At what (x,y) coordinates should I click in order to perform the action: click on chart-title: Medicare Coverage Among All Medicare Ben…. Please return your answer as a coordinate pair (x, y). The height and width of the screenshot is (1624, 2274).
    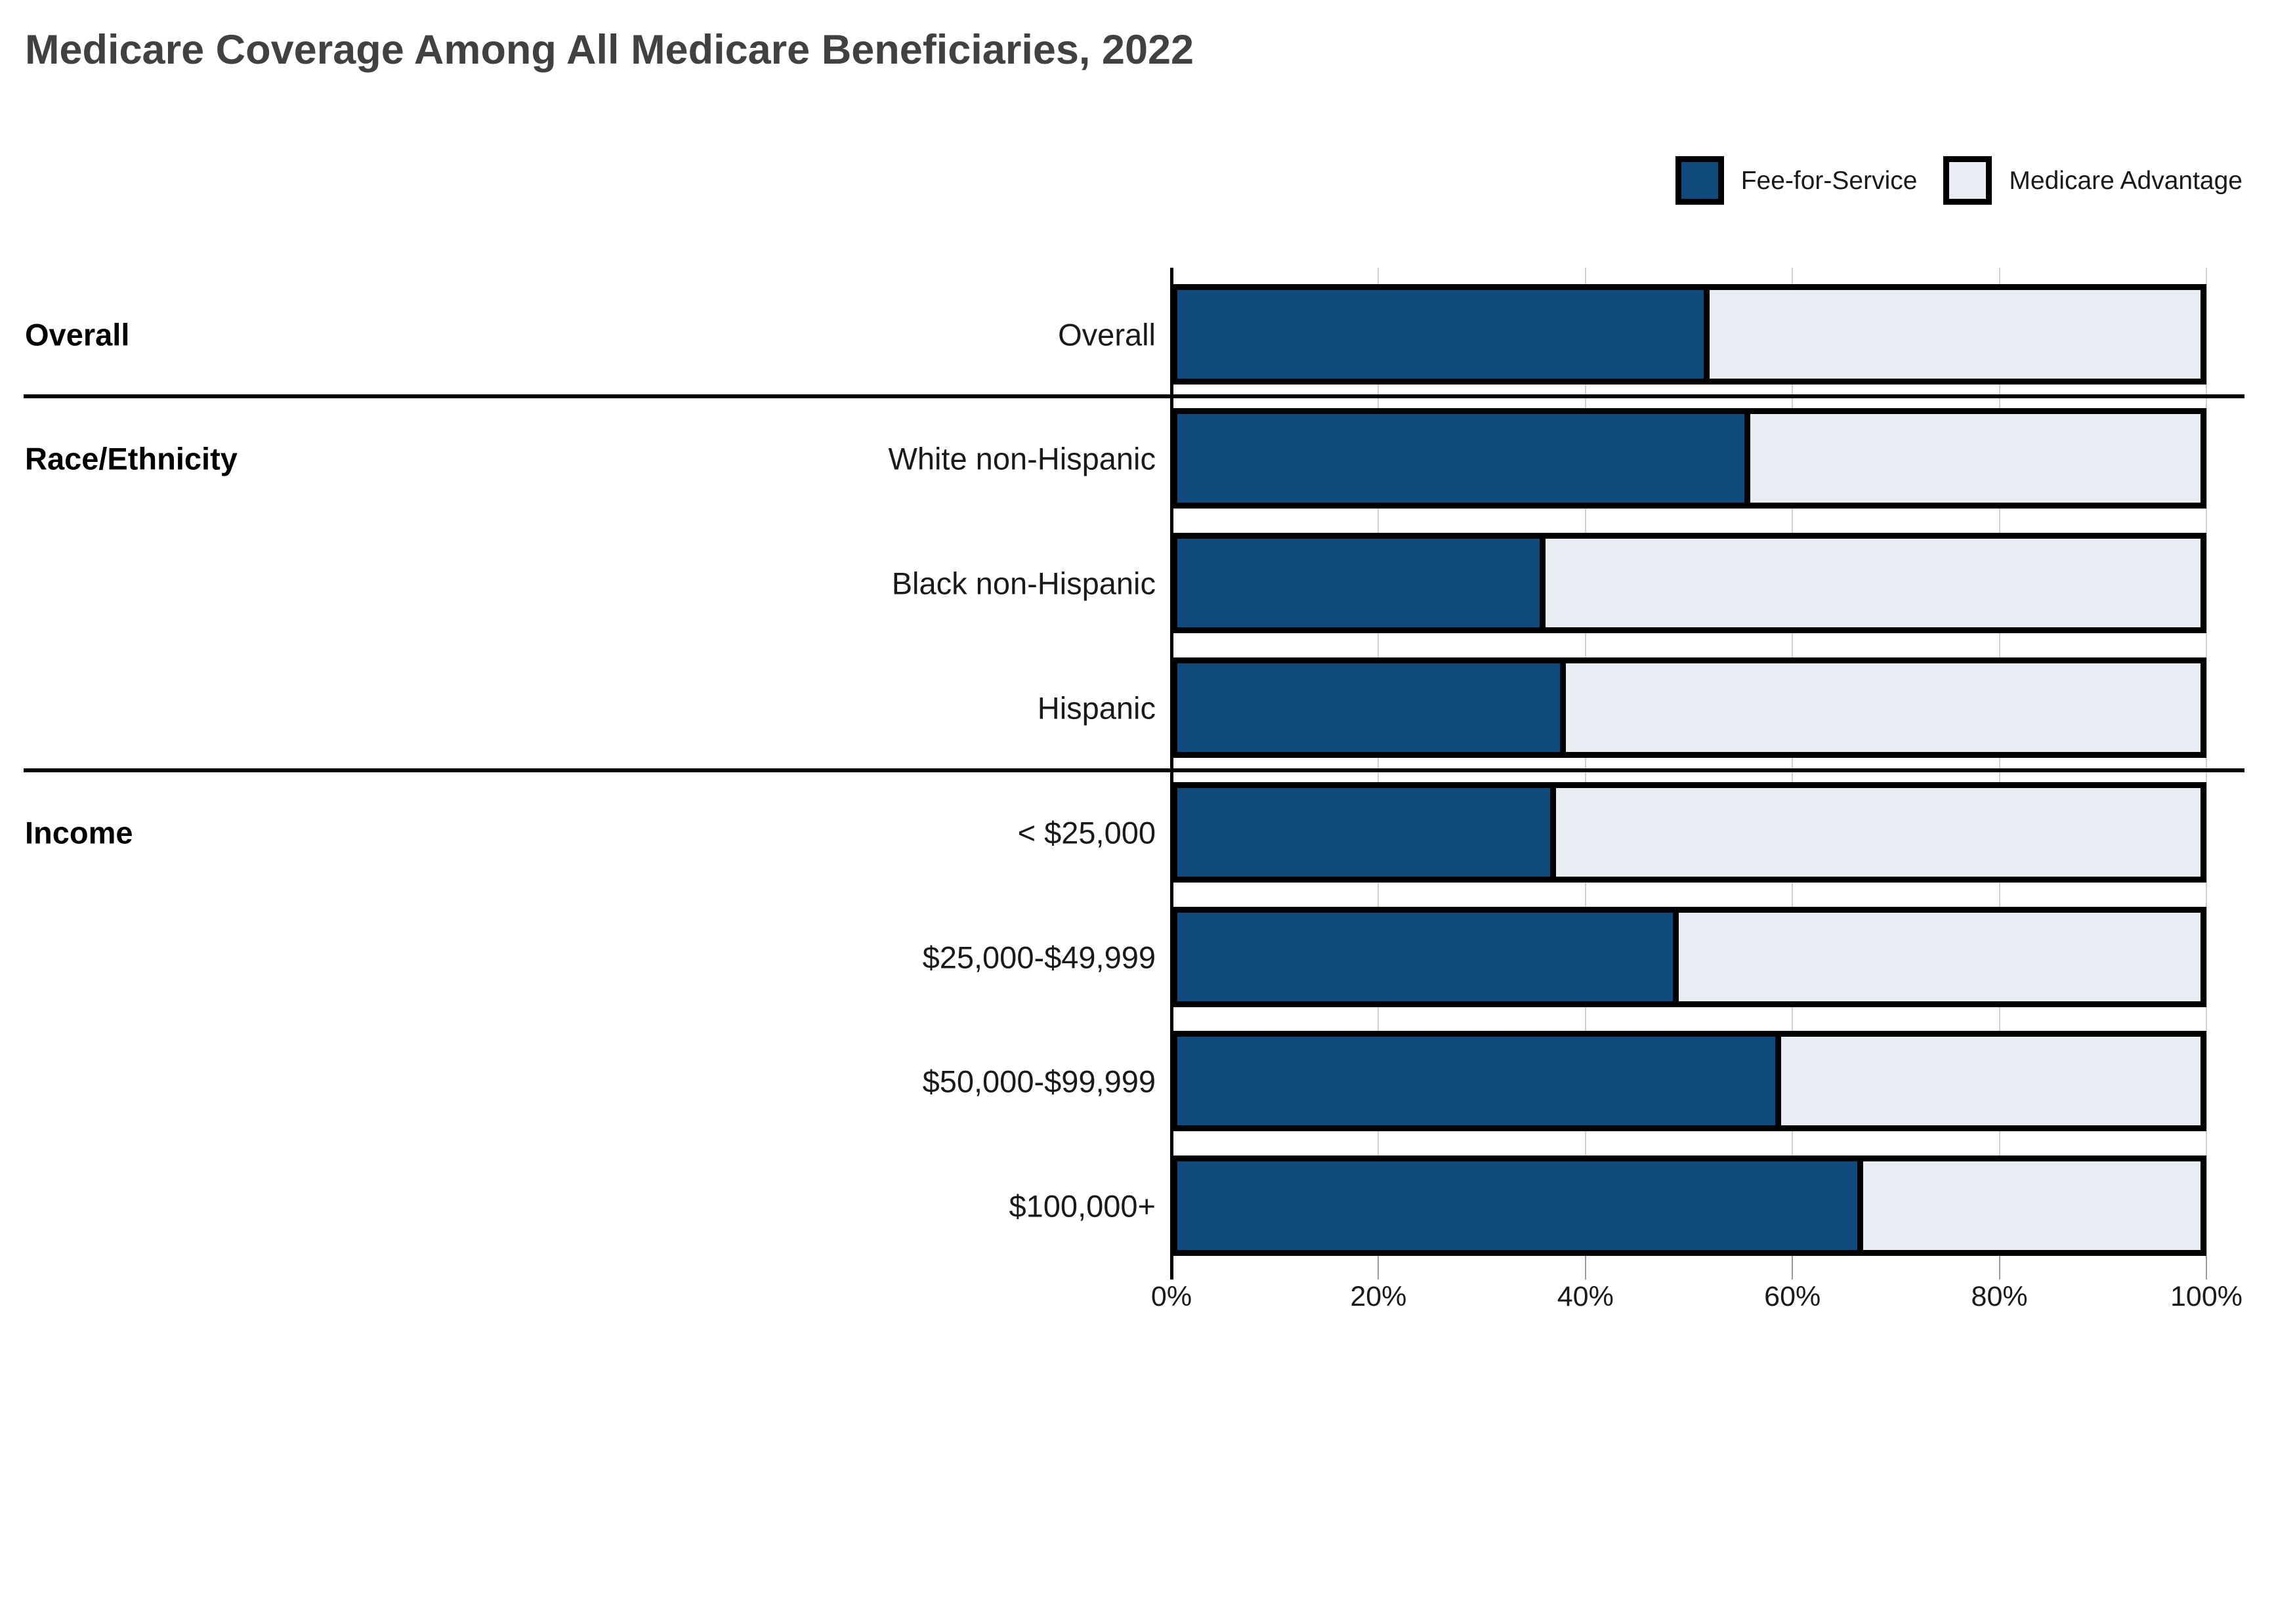
    Looking at the image, I should click on (609, 50).